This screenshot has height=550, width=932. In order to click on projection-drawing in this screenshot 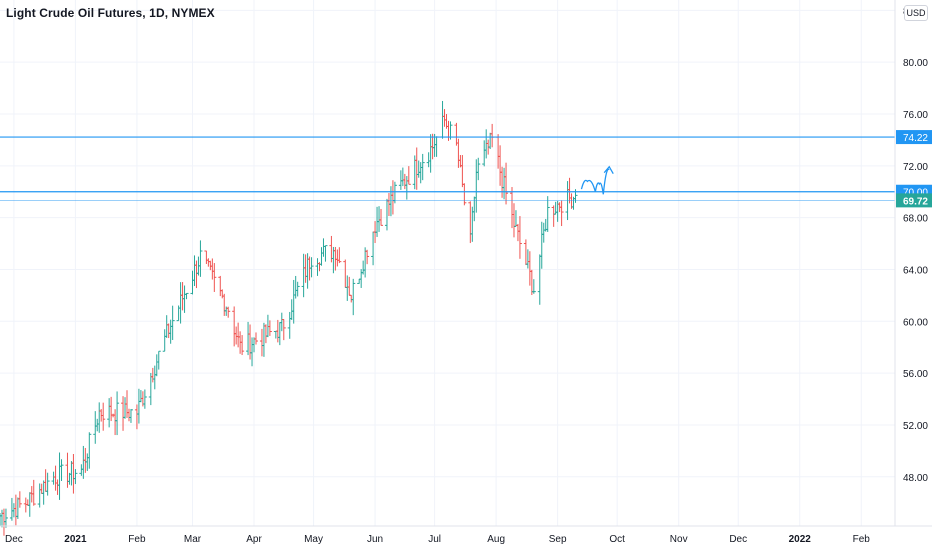, I will do `click(597, 180)`.